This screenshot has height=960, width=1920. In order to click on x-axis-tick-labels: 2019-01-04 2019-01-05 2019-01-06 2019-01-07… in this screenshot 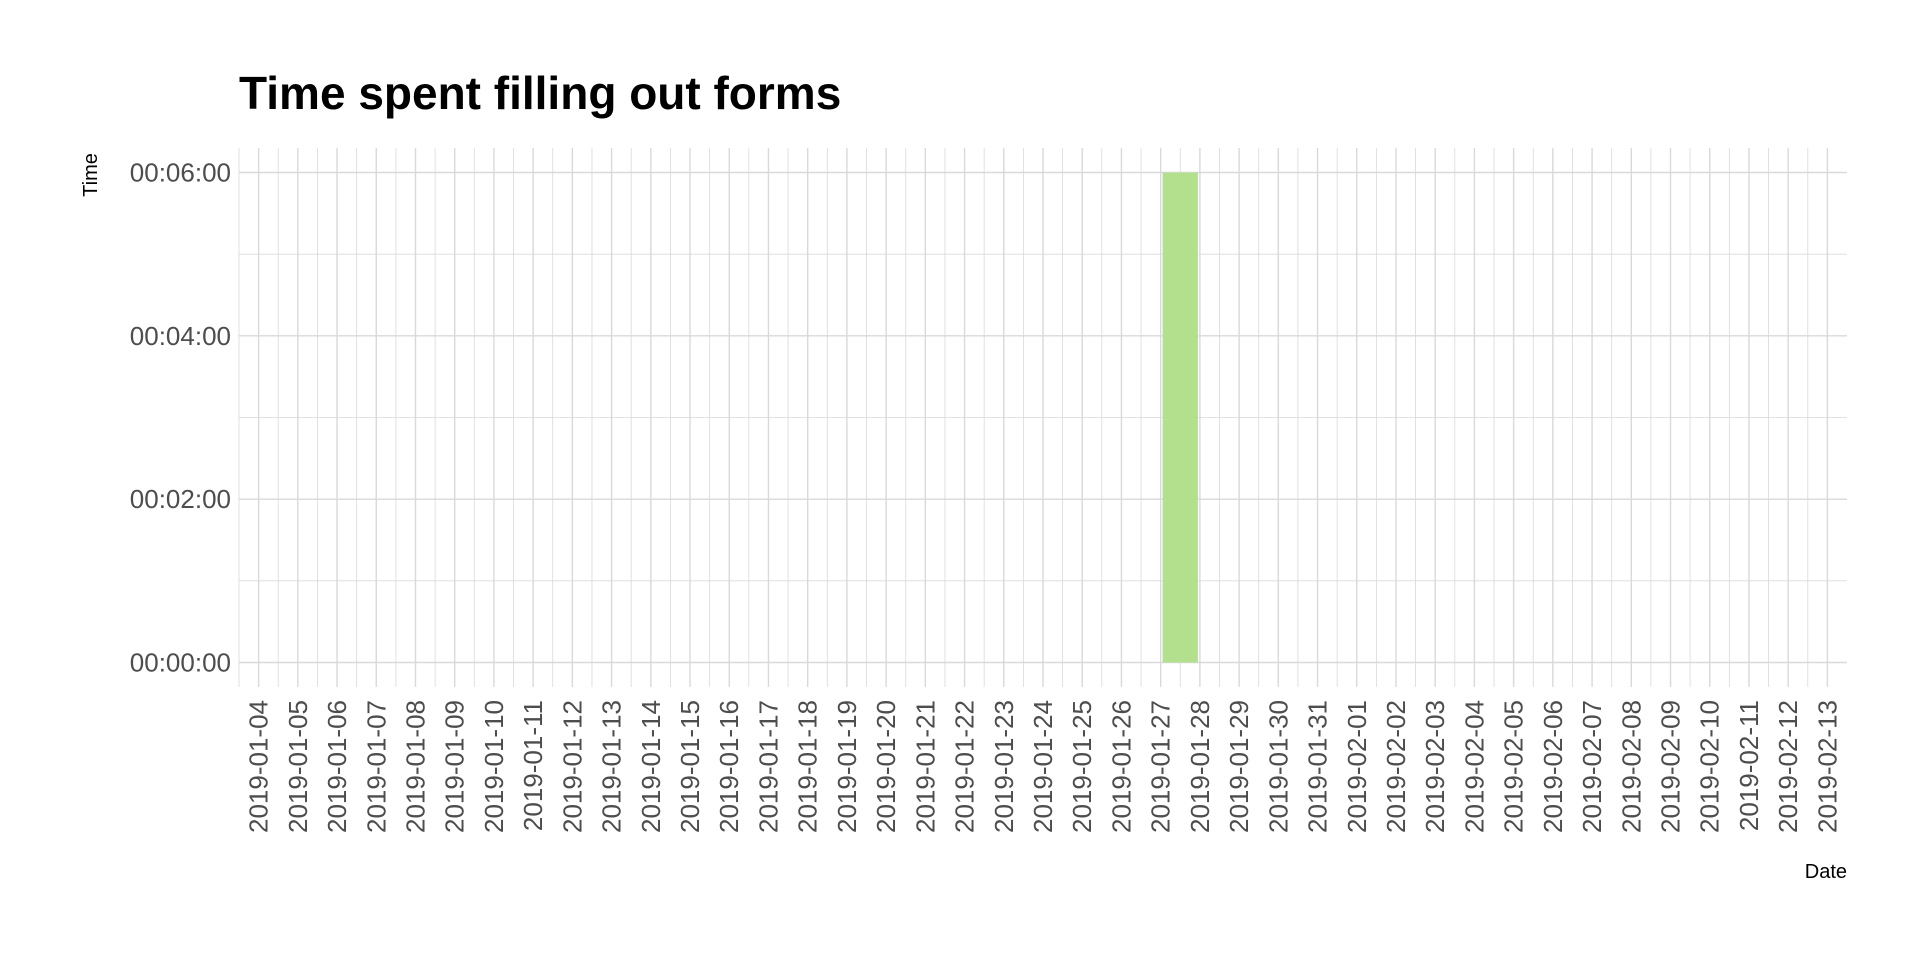, I will do `click(1043, 766)`.